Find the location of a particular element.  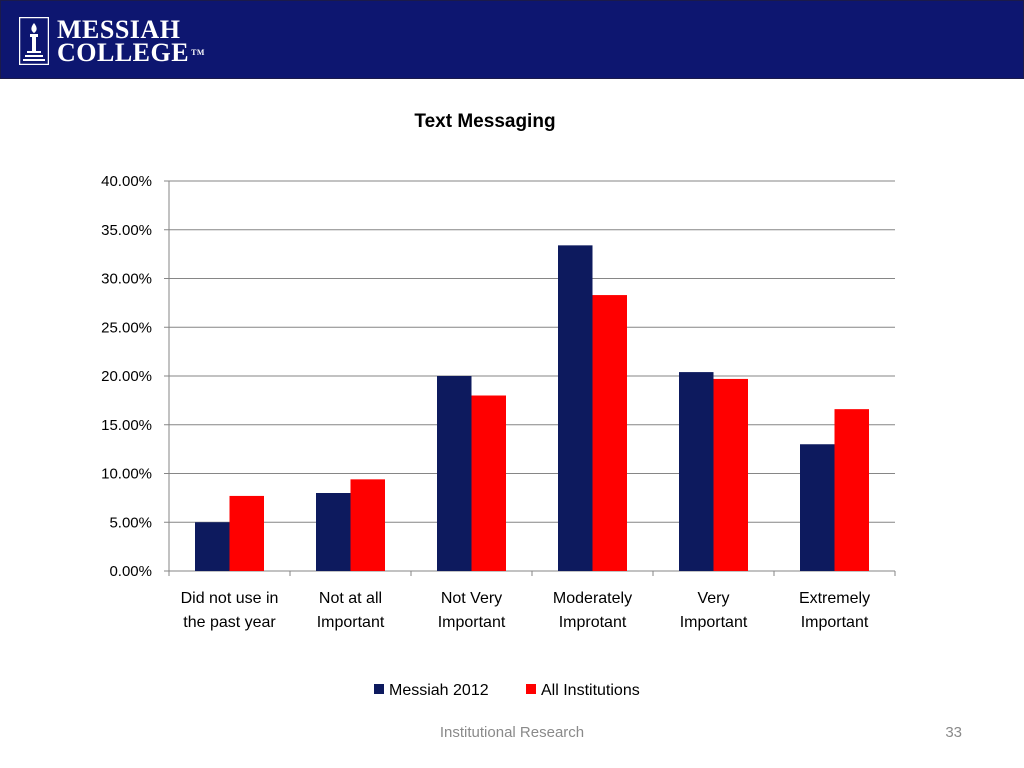

torch-seal-icon is located at coordinates (34, 41).